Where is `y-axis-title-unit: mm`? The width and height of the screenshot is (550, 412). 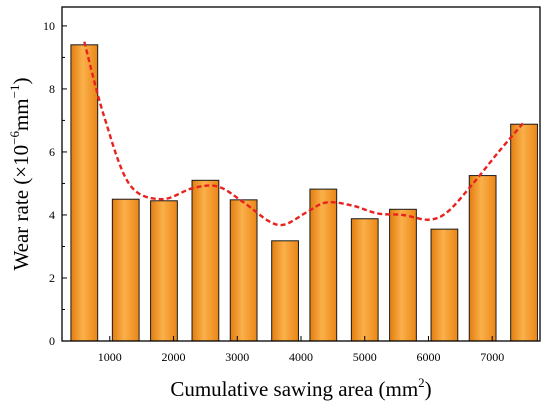 y-axis-title-unit: mm is located at coordinates (21, 114).